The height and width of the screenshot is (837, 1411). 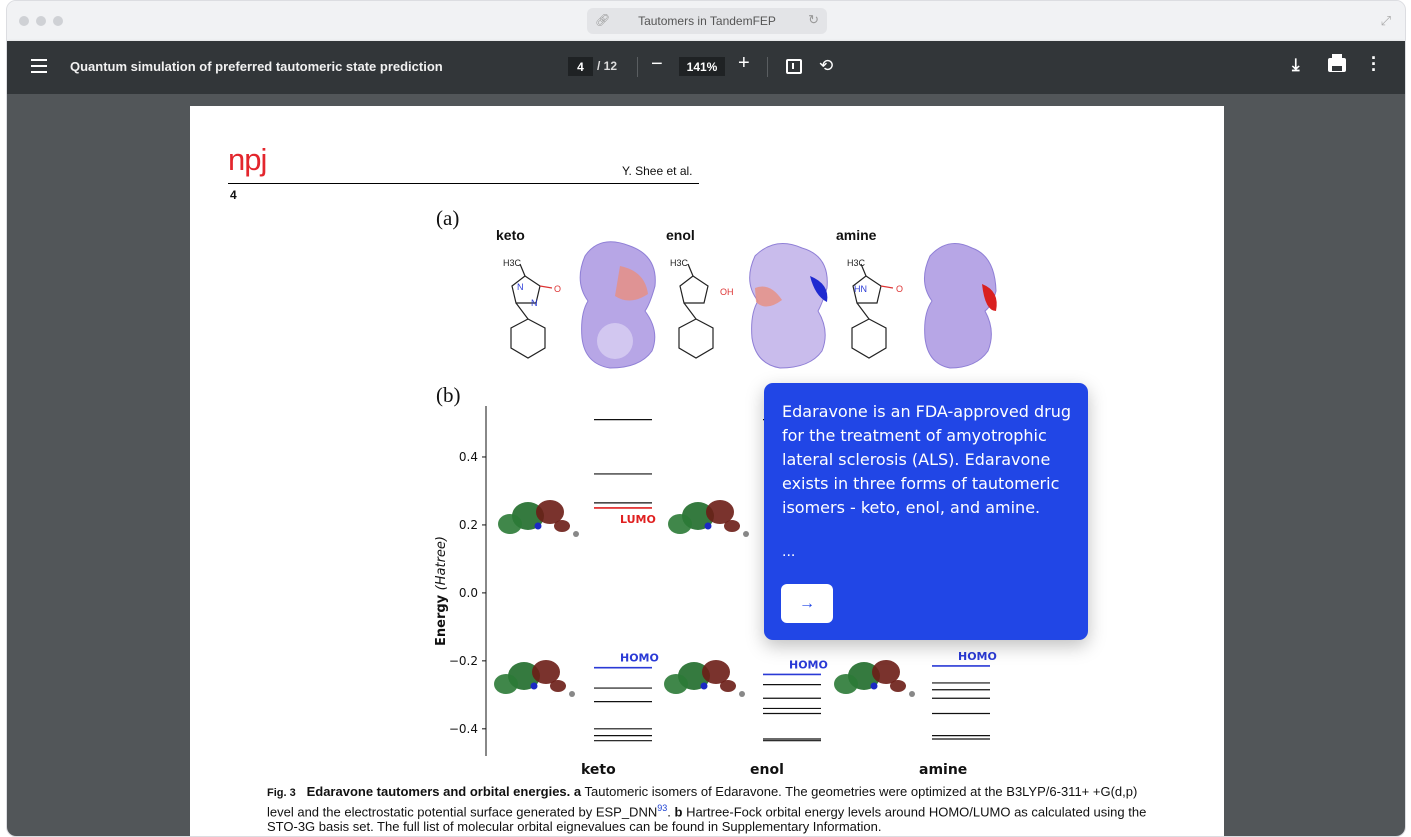 I want to click on browser-titlebar: 🔗︎ Tautomers in TandemFEP ↻ ⤢, so click(x=706, y=21).